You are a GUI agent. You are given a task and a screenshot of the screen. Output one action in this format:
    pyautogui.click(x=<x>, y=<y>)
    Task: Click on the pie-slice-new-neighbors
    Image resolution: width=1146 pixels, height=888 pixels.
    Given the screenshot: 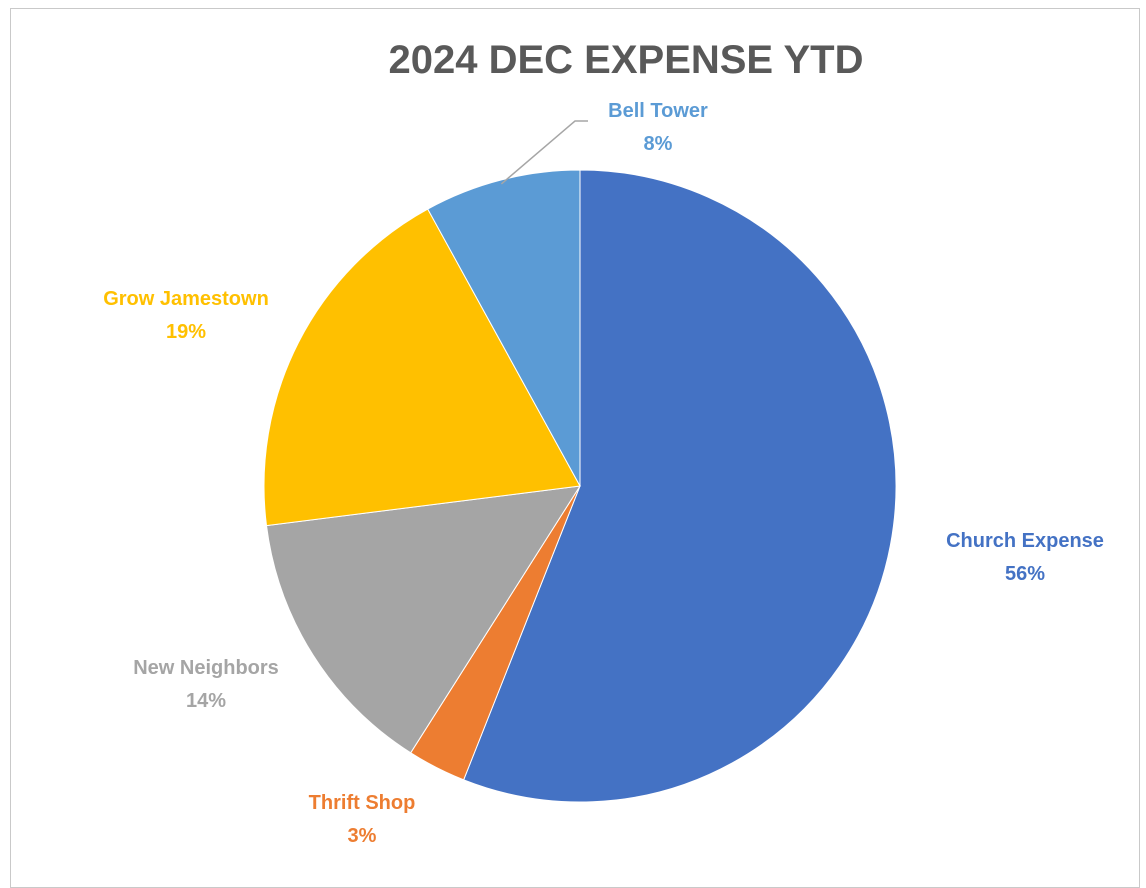 What is the action you would take?
    pyautogui.click(x=423, y=619)
    